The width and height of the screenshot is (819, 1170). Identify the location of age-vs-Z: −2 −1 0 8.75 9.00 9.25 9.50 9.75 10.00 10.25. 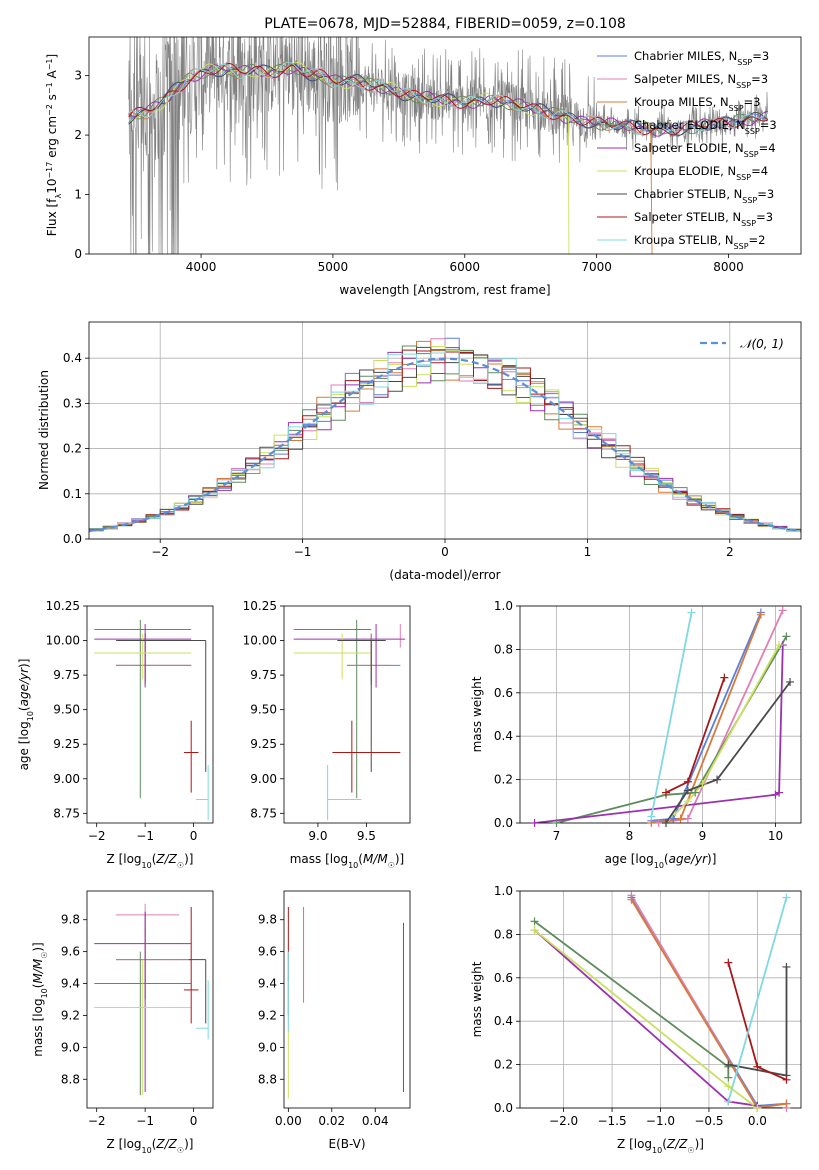
(130, 721).